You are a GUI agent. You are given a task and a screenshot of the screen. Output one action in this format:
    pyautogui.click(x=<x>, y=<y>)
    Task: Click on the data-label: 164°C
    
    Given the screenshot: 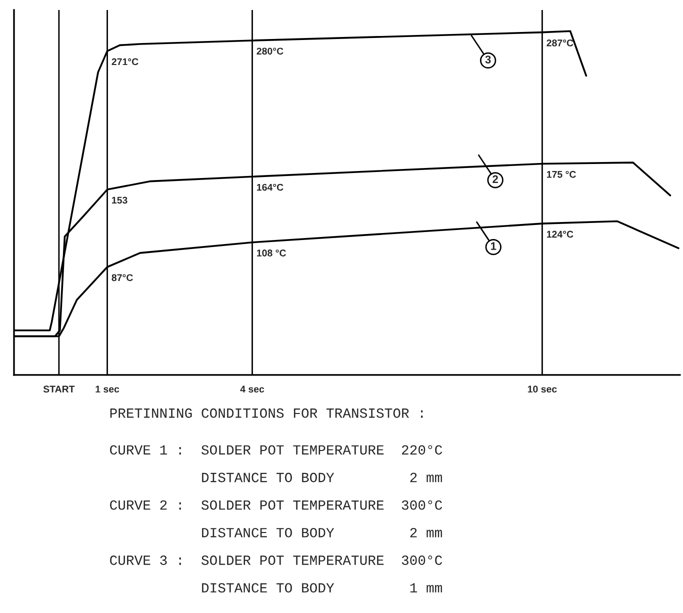 What is the action you would take?
    pyautogui.click(x=270, y=187)
    